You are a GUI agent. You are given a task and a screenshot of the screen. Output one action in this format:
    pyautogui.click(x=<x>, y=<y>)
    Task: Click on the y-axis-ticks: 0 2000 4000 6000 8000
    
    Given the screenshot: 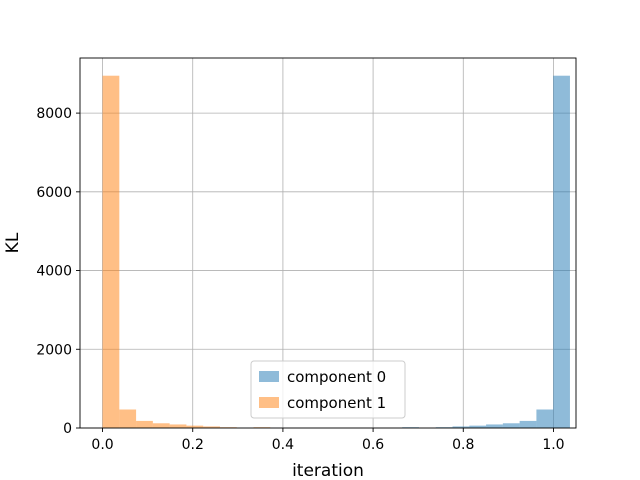 What is the action you would take?
    pyautogui.click(x=58, y=271)
    